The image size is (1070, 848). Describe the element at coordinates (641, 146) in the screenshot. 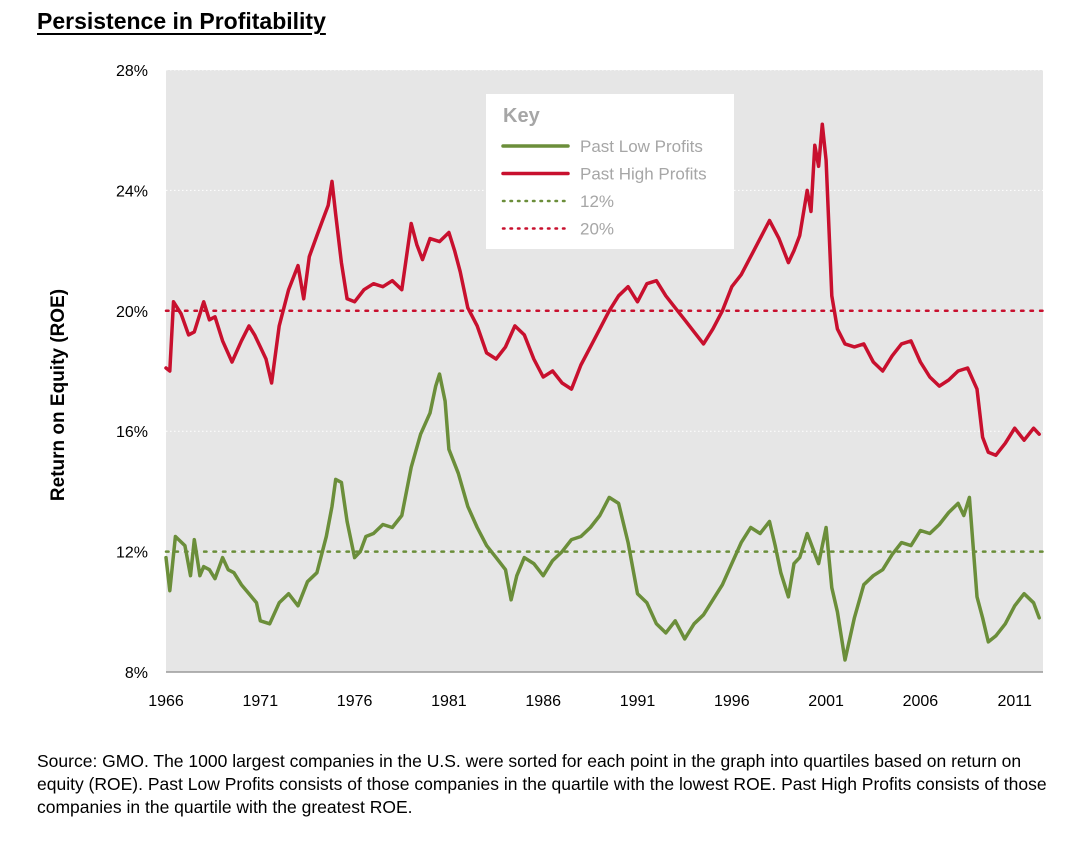

I see `legend-entry-label: Past Low Profits` at that location.